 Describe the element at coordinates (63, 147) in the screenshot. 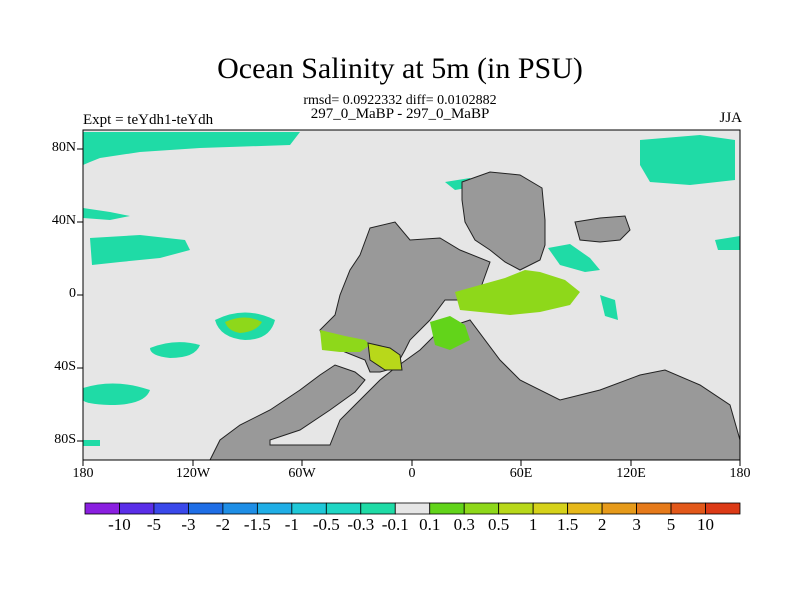

I see `y-tick-label: 80N` at that location.